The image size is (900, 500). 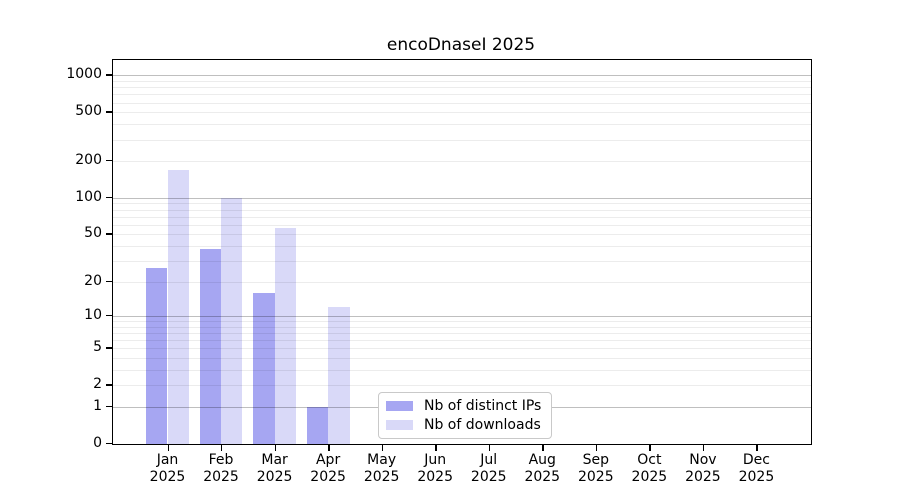 What do you see at coordinates (93, 233) in the screenshot?
I see `y-tick-label-50: 50` at bounding box center [93, 233].